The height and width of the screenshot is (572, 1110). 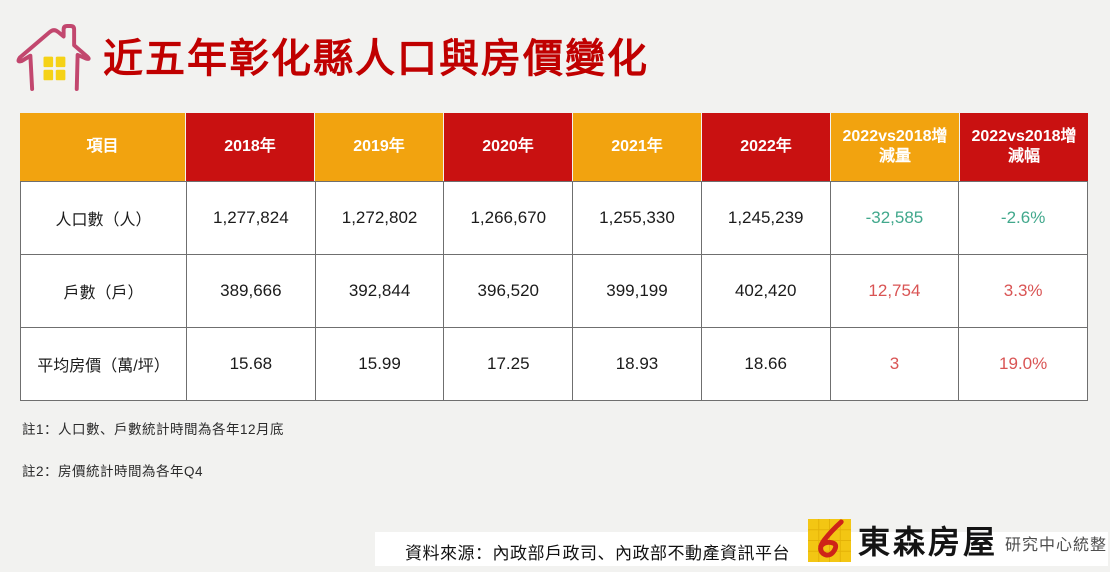 I want to click on brand-block: 東森房屋 研究中心統整, so click(x=957, y=540).